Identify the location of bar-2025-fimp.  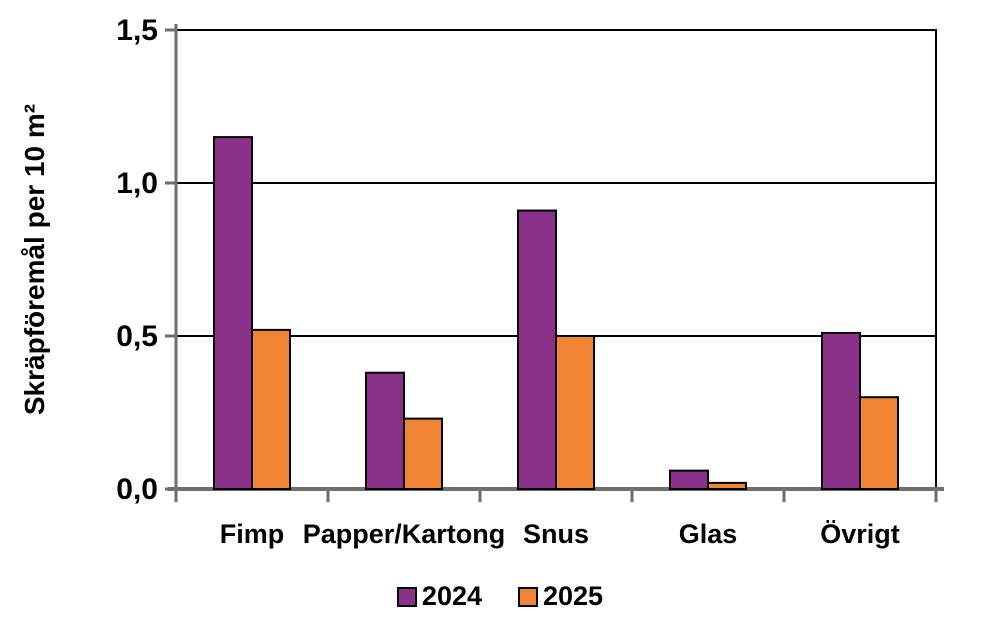
(271, 409).